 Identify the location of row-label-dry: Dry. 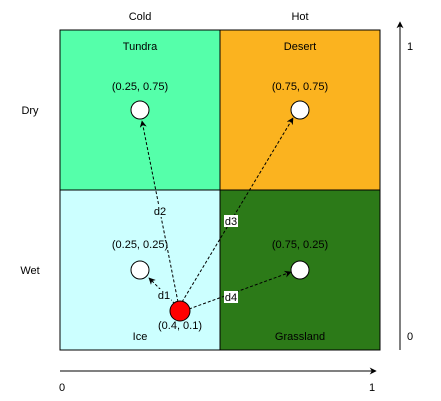
(30, 111).